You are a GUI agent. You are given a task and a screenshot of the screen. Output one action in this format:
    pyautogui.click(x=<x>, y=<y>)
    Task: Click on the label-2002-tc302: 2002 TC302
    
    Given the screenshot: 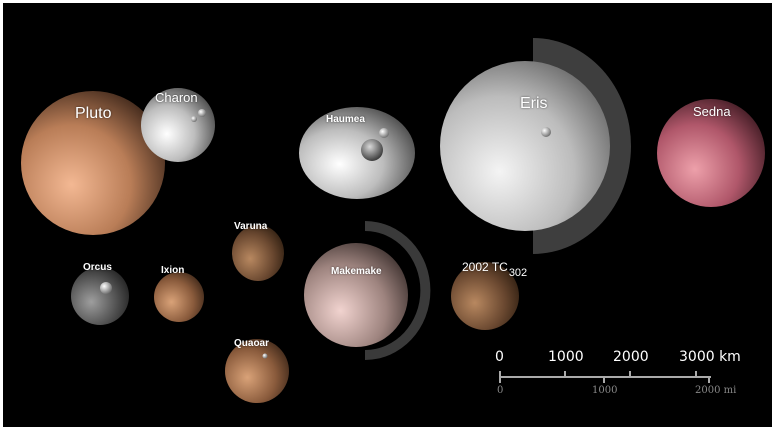 What is the action you would take?
    pyautogui.click(x=495, y=268)
    